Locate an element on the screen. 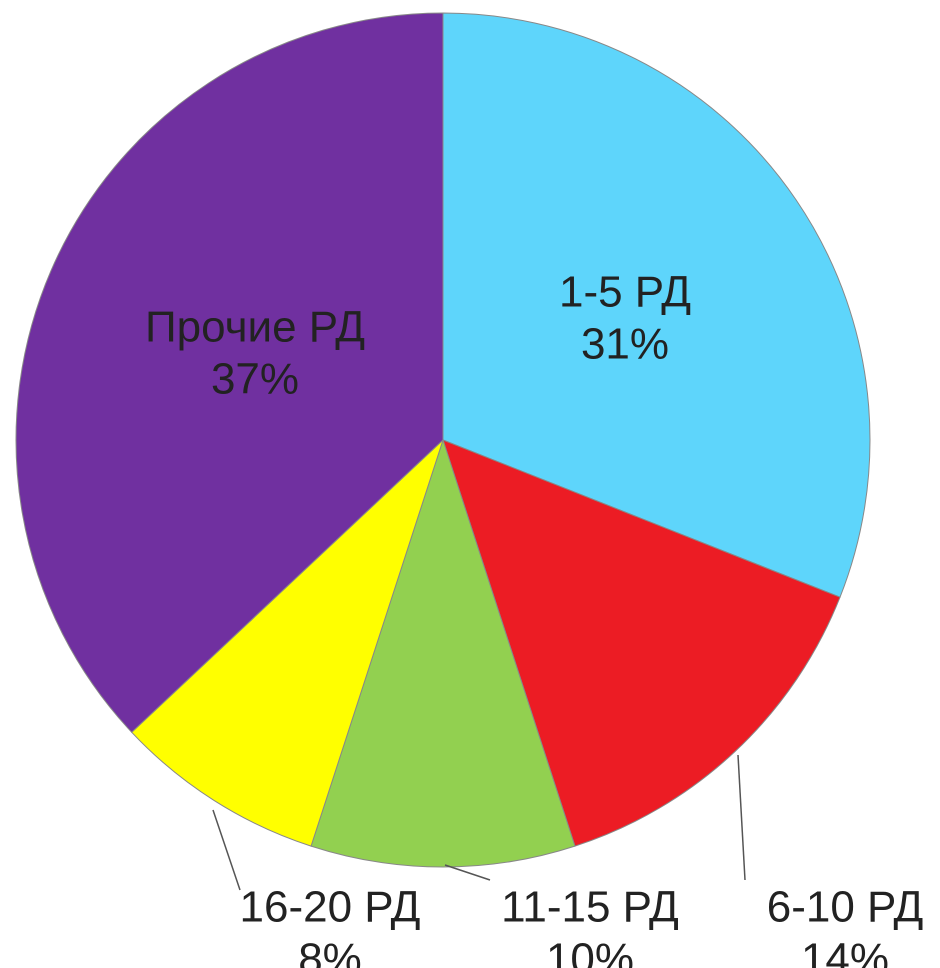  slice-label: 11-15 РД is located at coordinates (590, 907).